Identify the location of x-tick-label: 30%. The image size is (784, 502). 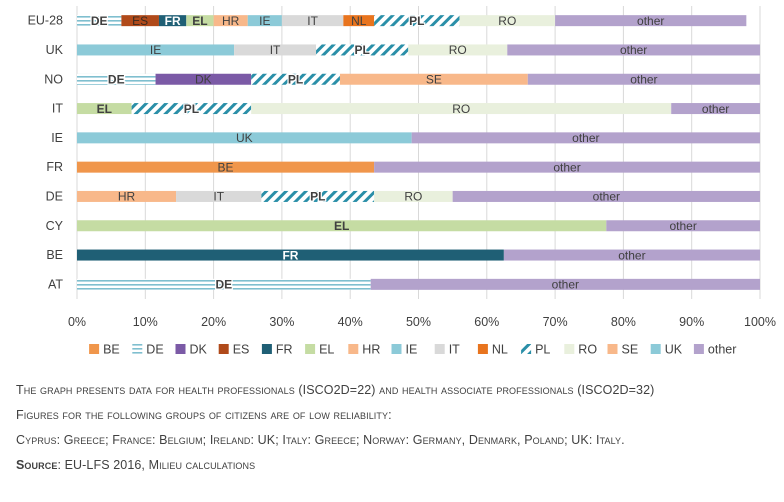
(281, 322).